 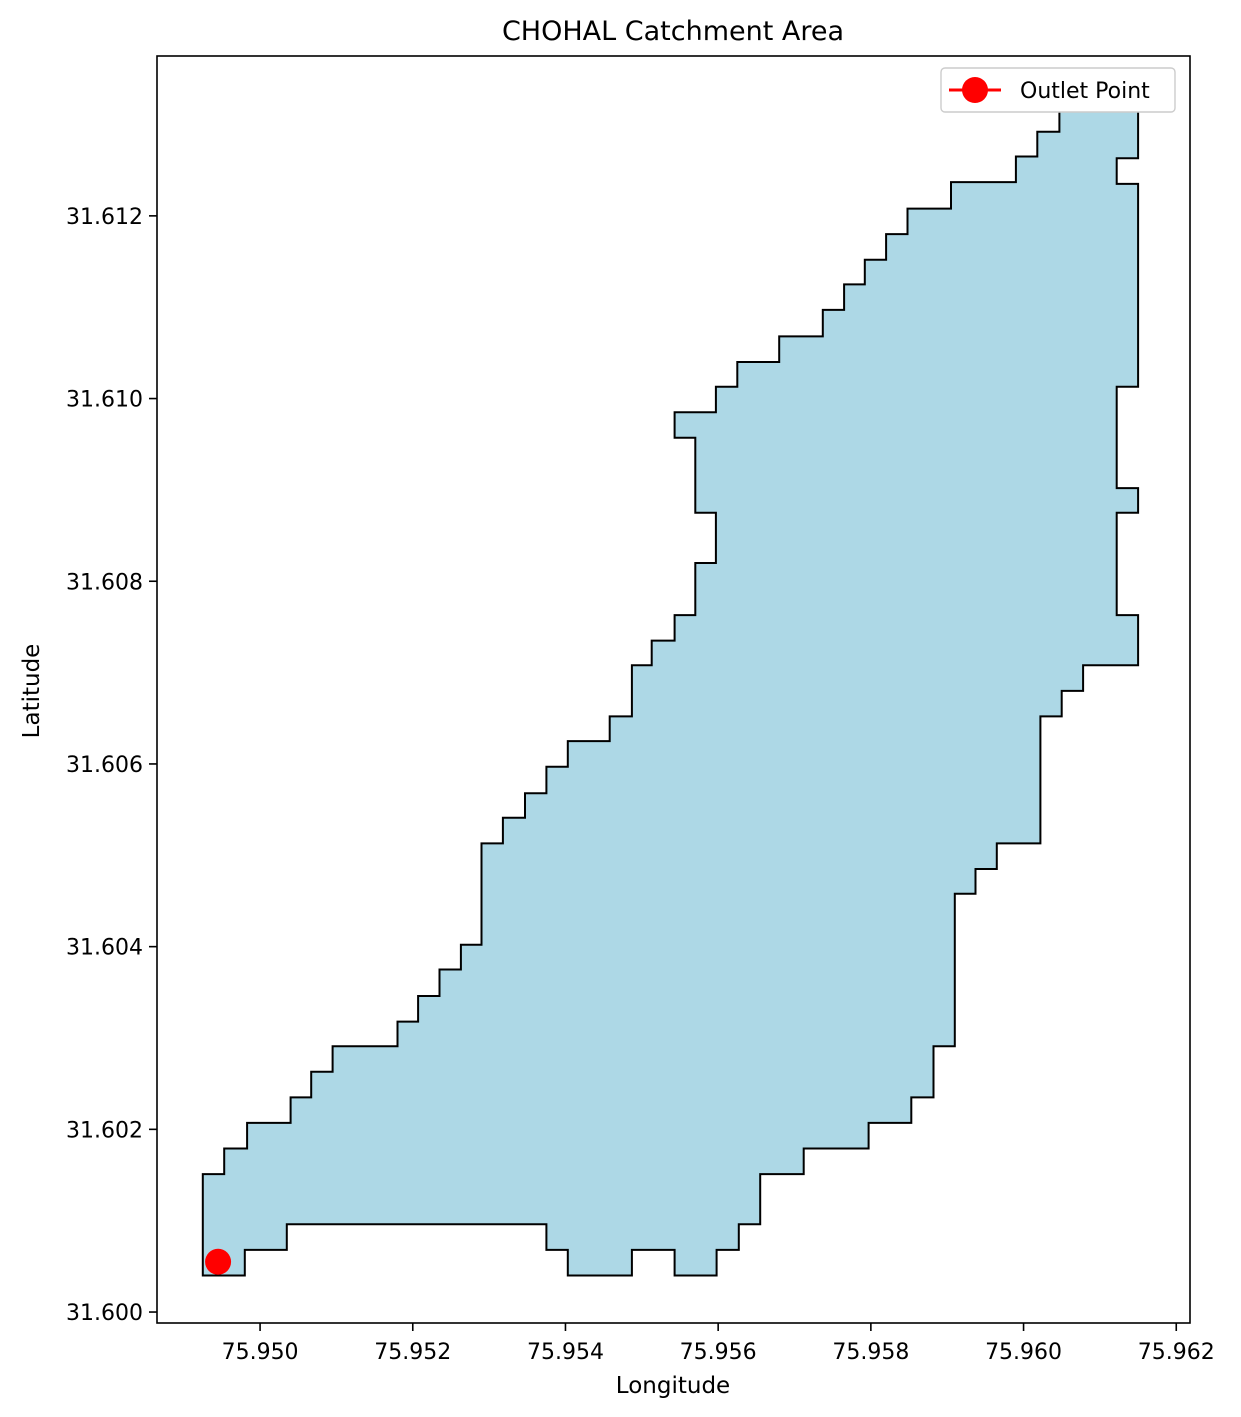 I want to click on y-tick-label: 31.604, so click(x=104, y=948).